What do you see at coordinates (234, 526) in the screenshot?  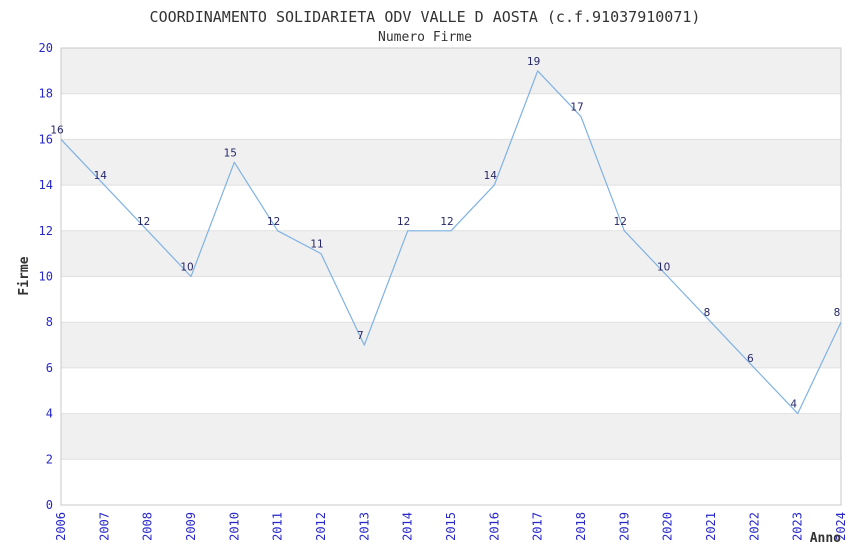 I see `x-tick-label: 2010` at bounding box center [234, 526].